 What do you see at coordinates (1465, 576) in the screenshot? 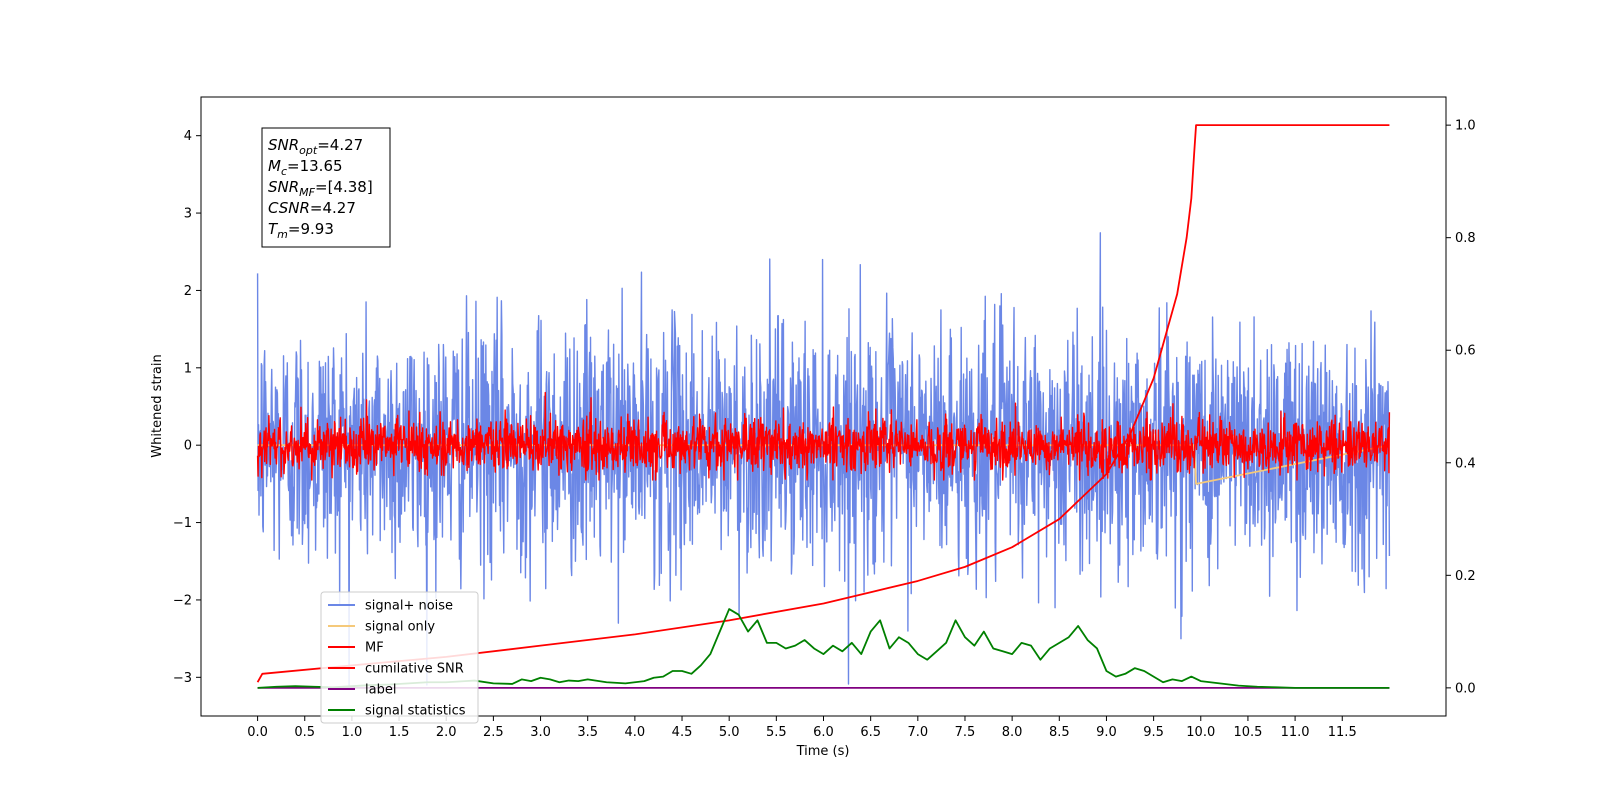
I see `y-right-tick-label: 0.2` at bounding box center [1465, 576].